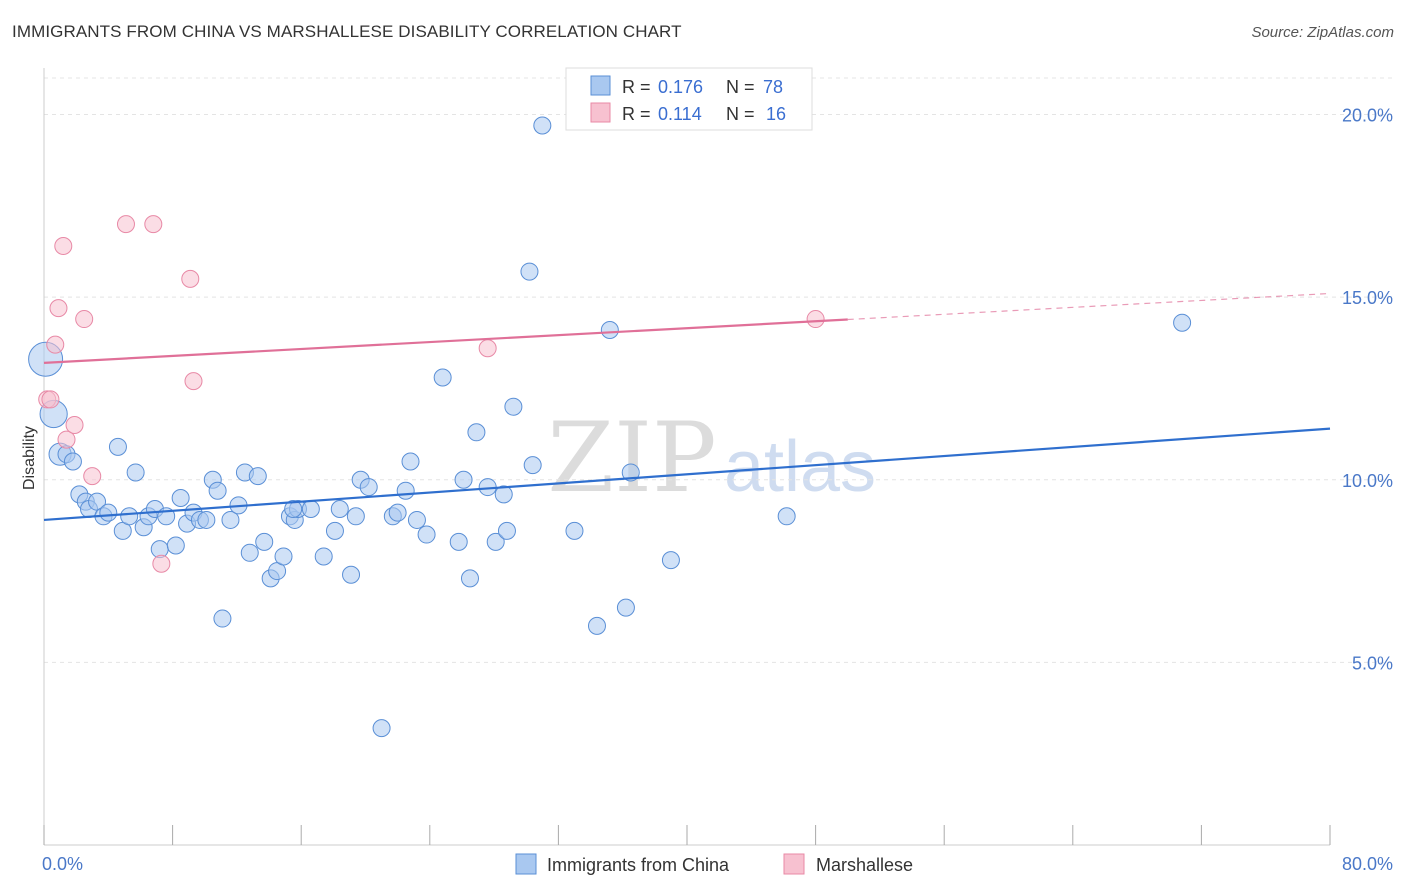  I want to click on legend-r-value-marshallese: 0.114, so click(680, 114).